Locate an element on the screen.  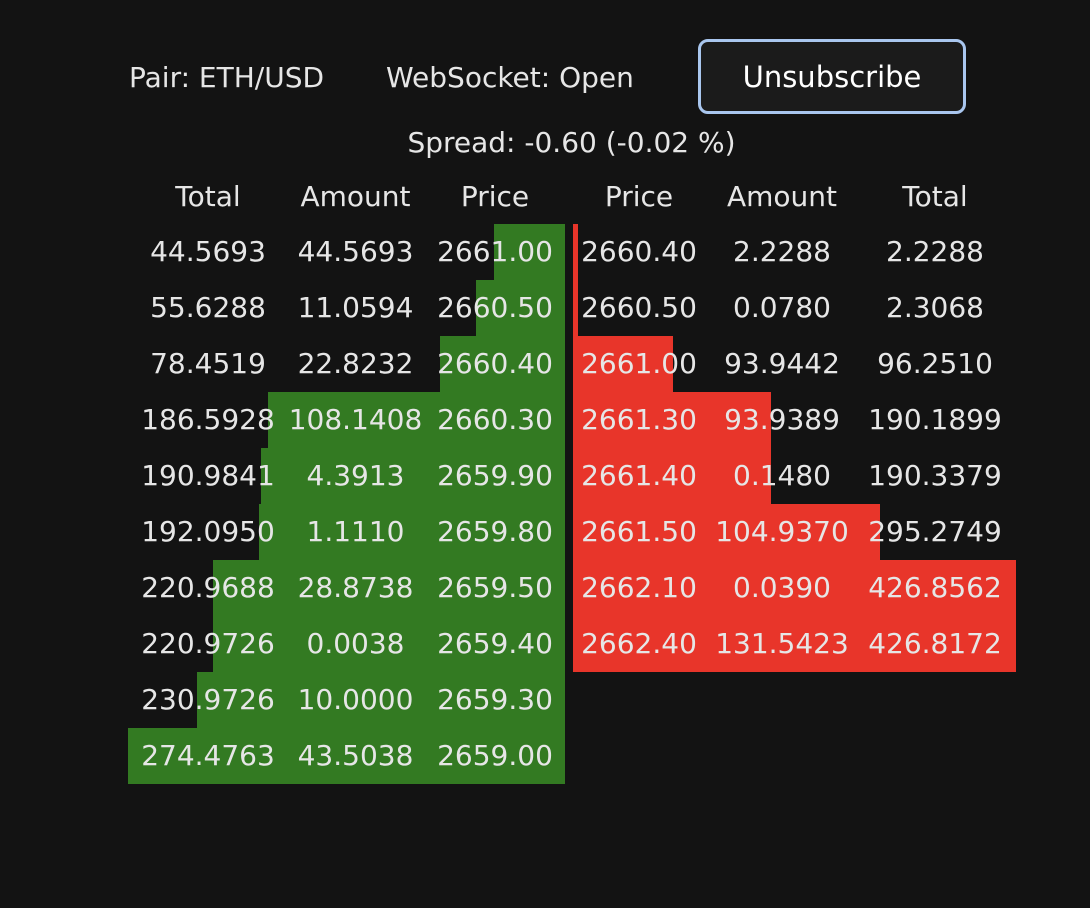
bid-amount-cell: 0.0038 is located at coordinates (355, 643).